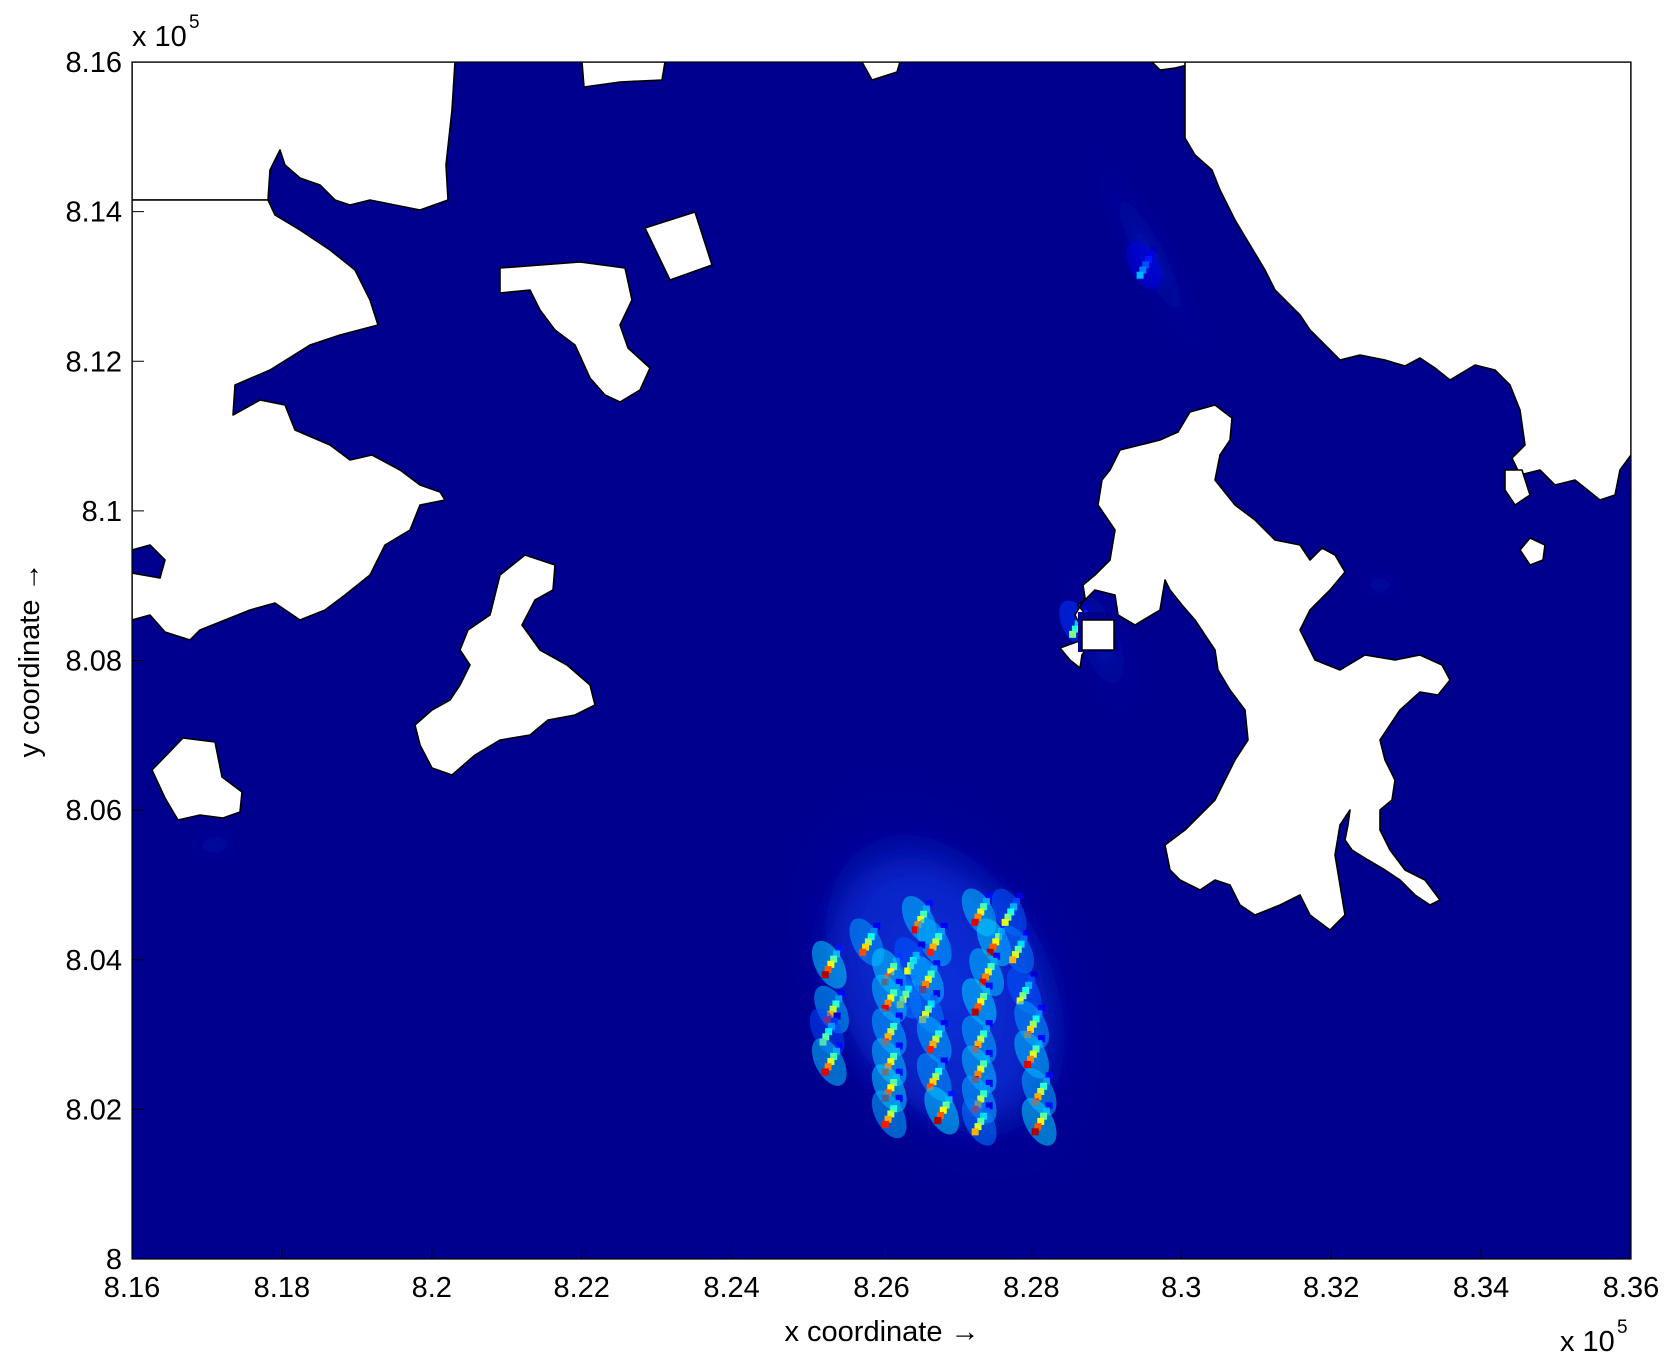  What do you see at coordinates (1031, 1288) in the screenshot?
I see `x-tick-label: 8.28` at bounding box center [1031, 1288].